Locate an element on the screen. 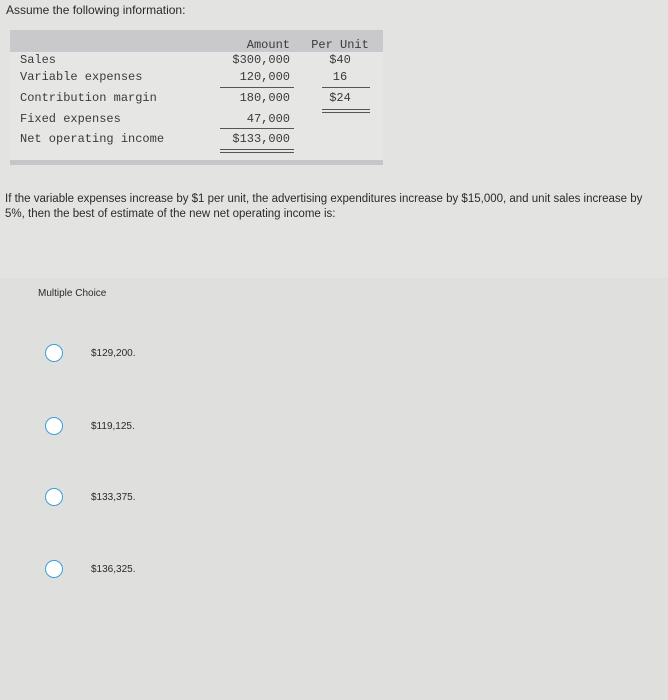 This screenshot has width=668, height=700. row-label: Contribution margin is located at coordinates (88, 98).